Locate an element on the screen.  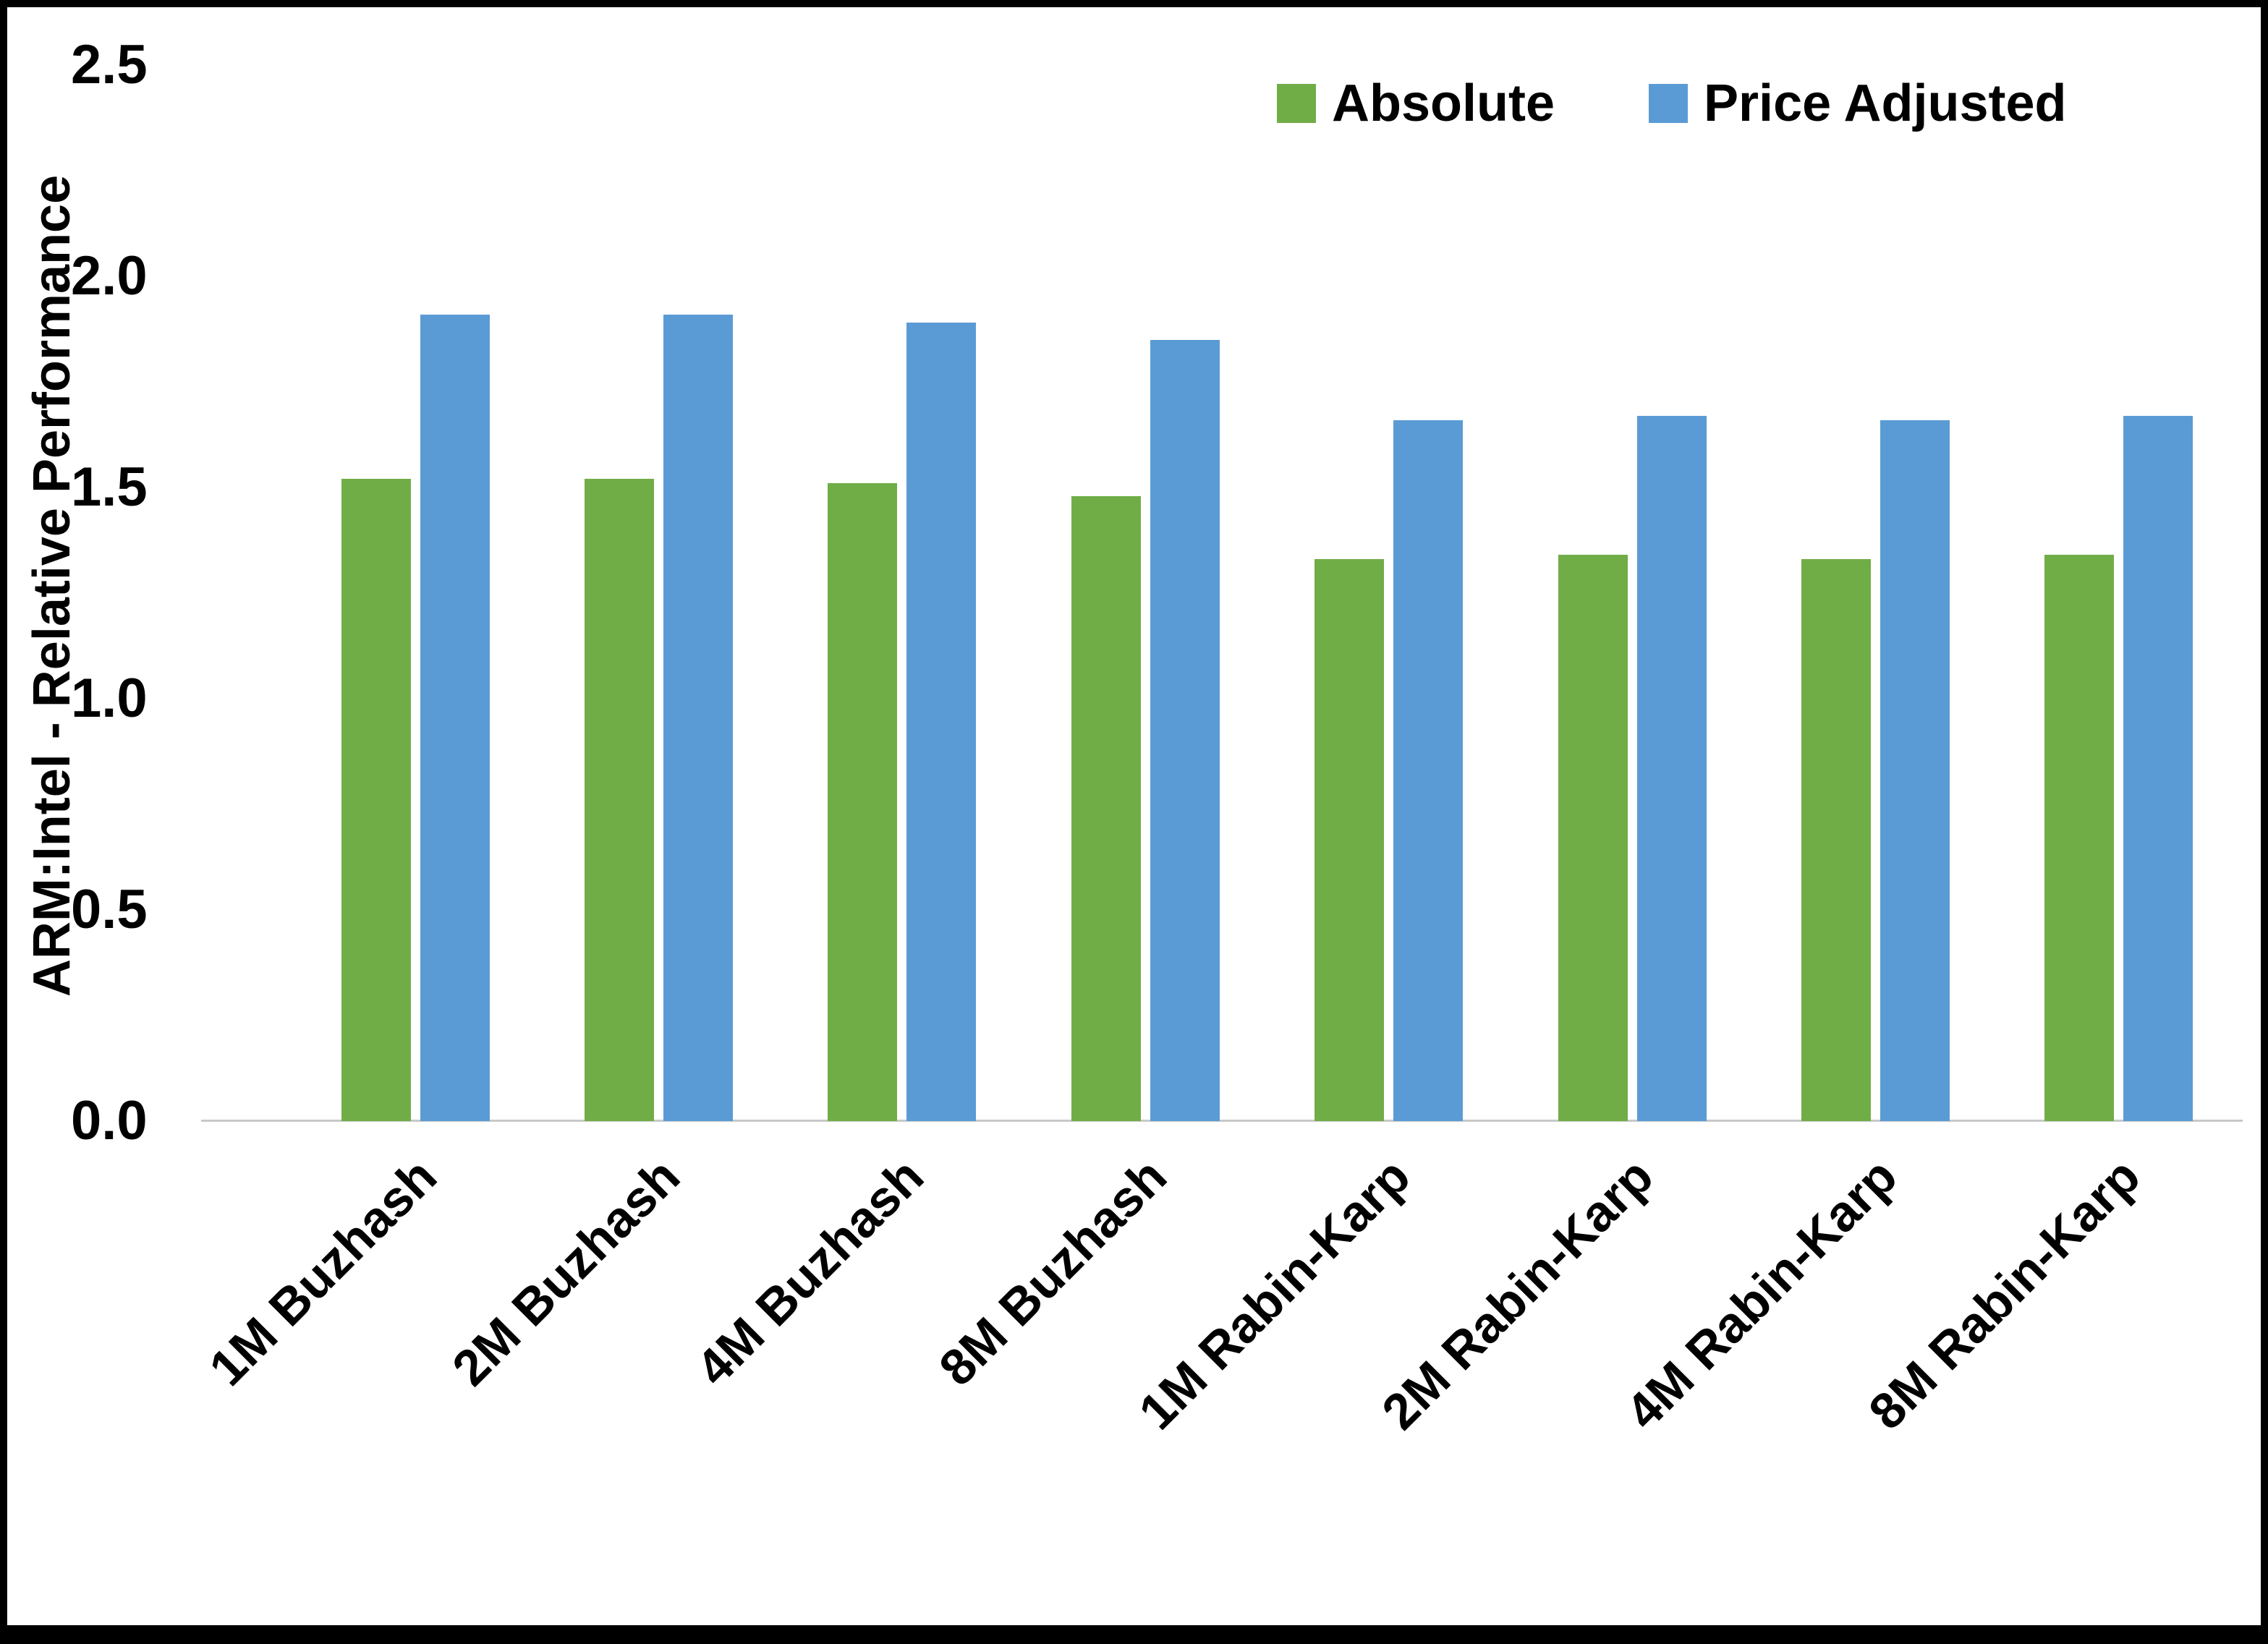
chart-legend: Absolute Price Adjusted is located at coordinates (1671, 103).